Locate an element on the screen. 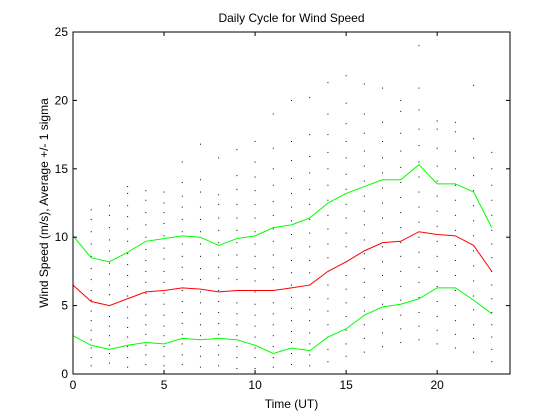  x-tick-label: 15 is located at coordinates (346, 385).